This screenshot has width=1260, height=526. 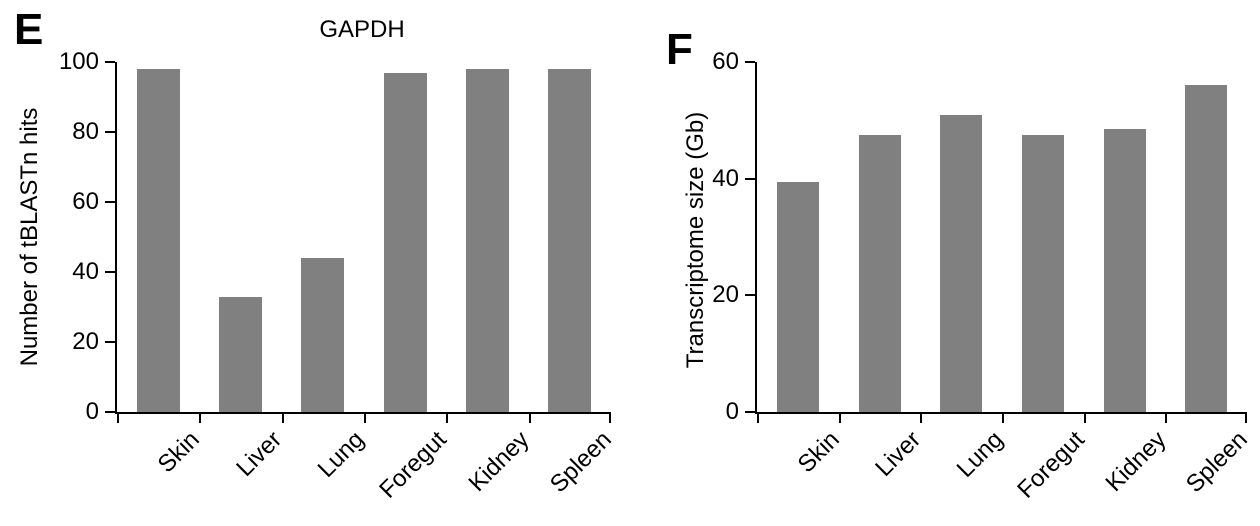 I want to click on y-axis-label-tblastn-hits: Number of tBLASTn hits, so click(x=29, y=237).